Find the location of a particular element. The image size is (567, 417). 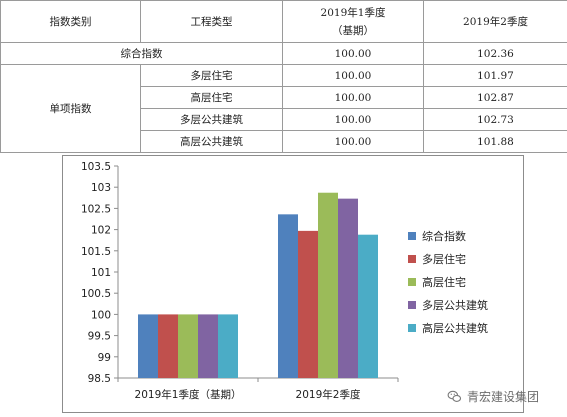

row-q2: 102.87 is located at coordinates (495, 97).